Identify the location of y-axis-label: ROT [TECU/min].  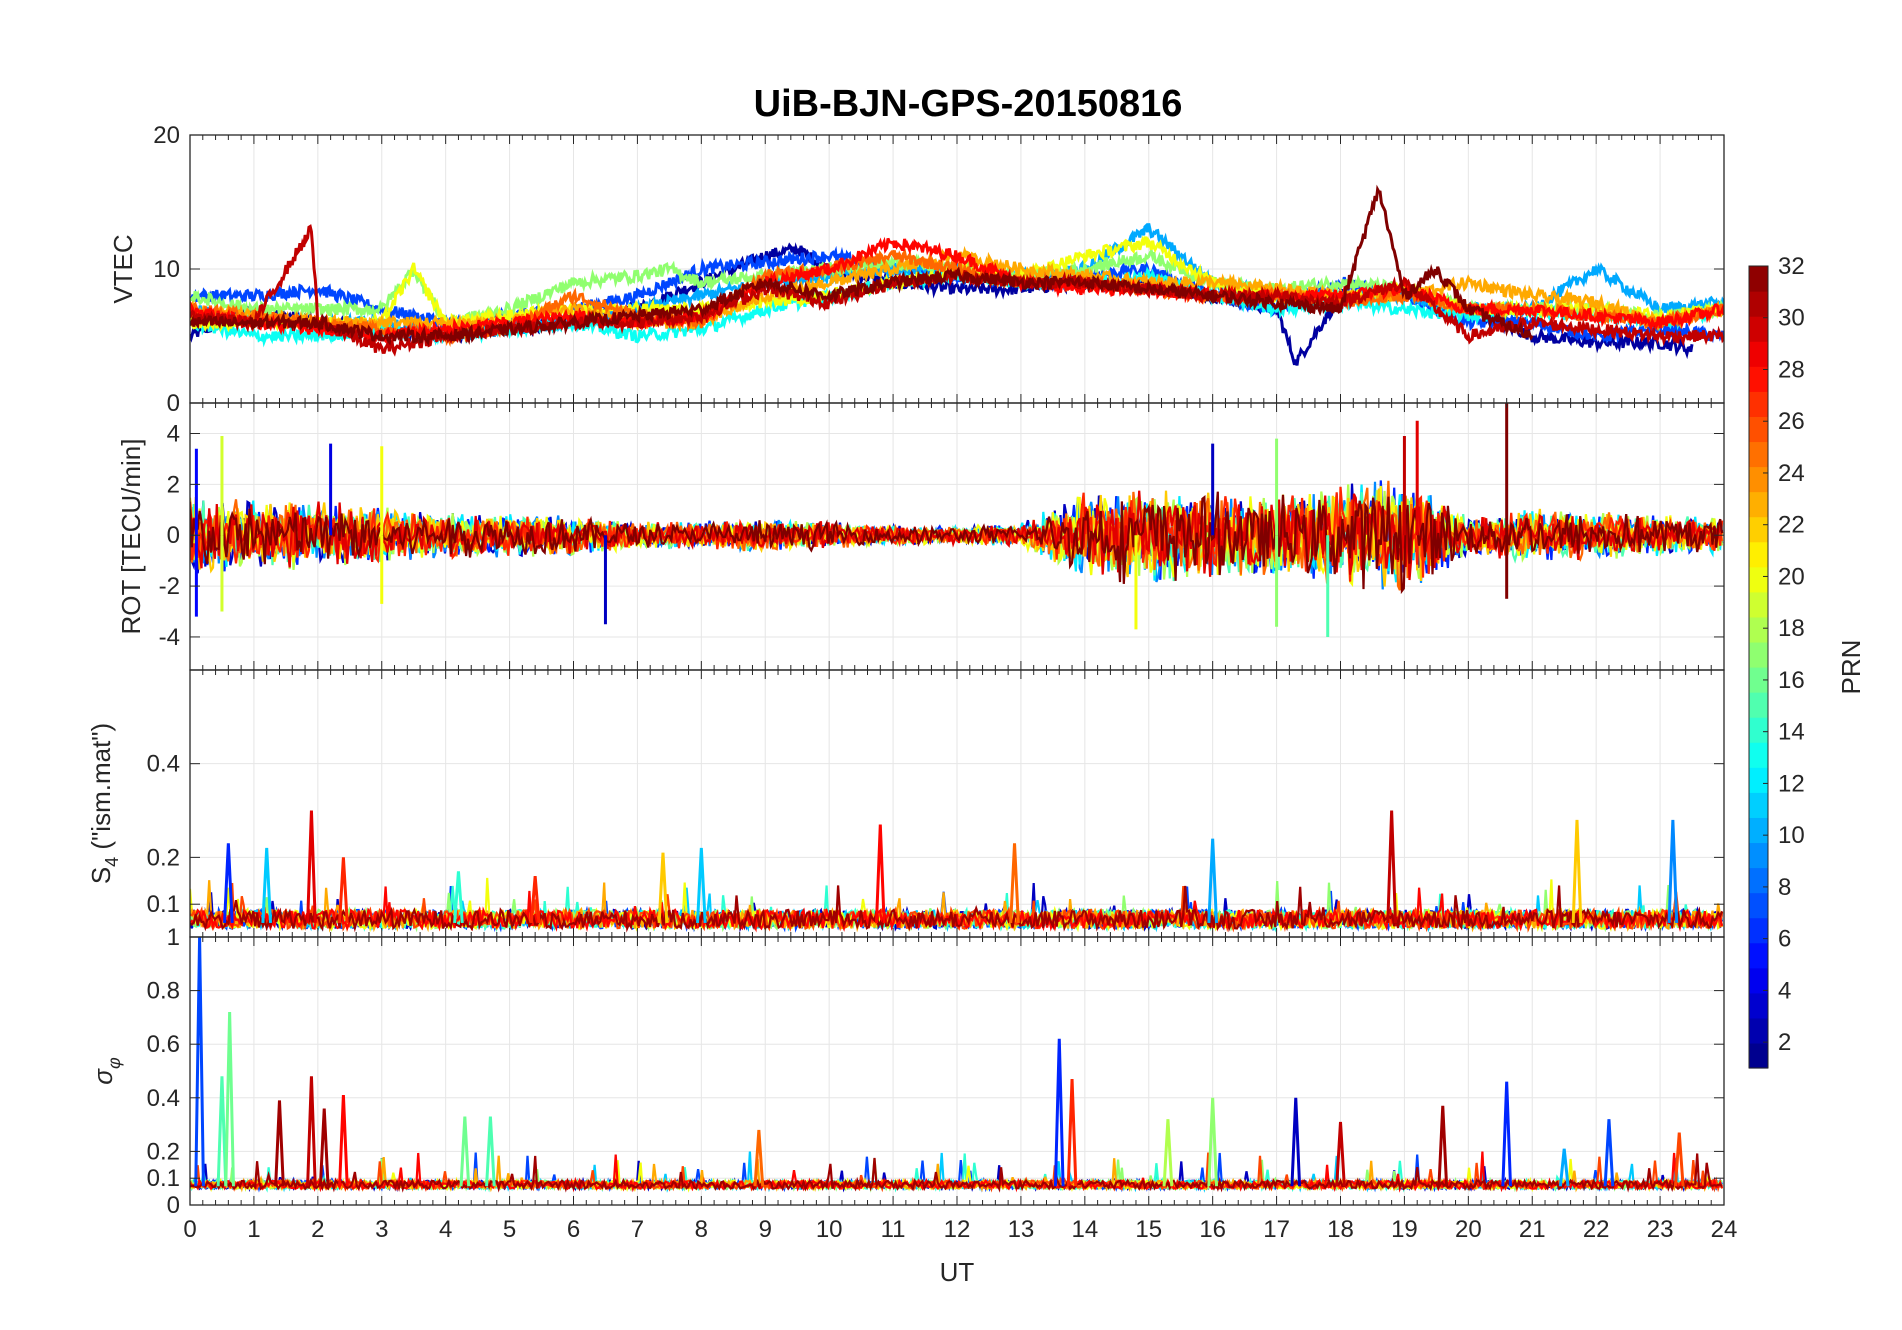
(131, 537).